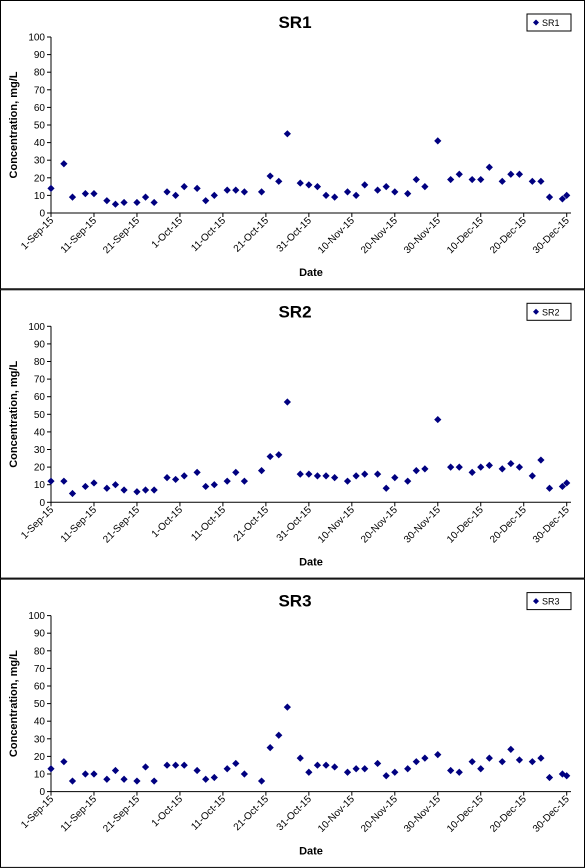  Describe the element at coordinates (40, 415) in the screenshot. I see `y-tick-label: 50` at that location.